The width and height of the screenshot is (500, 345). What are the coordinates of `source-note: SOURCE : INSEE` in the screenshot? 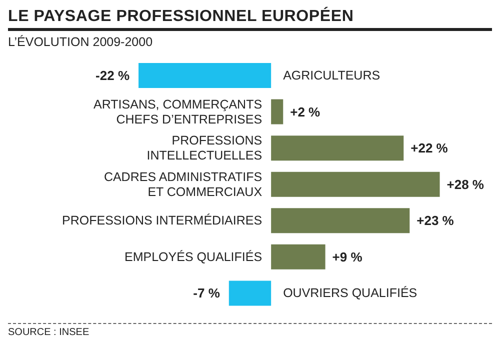 It's located at (250, 330).